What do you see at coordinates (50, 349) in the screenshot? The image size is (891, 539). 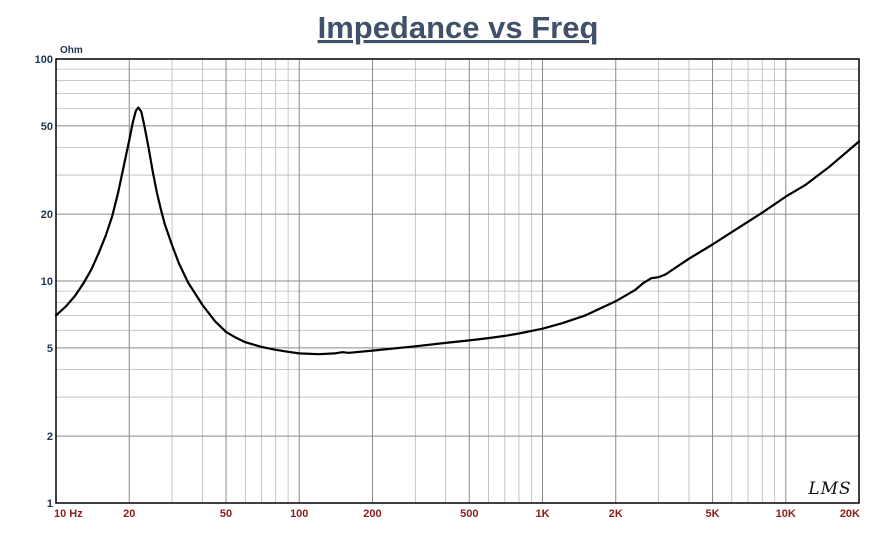 I see `y-tick-label: 5` at bounding box center [50, 349].